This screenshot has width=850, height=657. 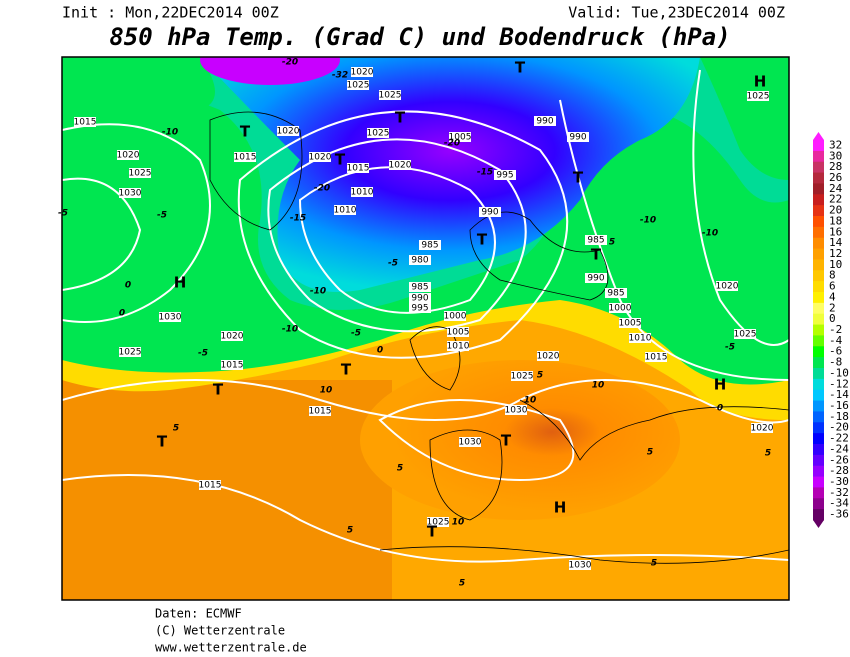 I want to click on isotherm-label: -20, so click(x=452, y=144).